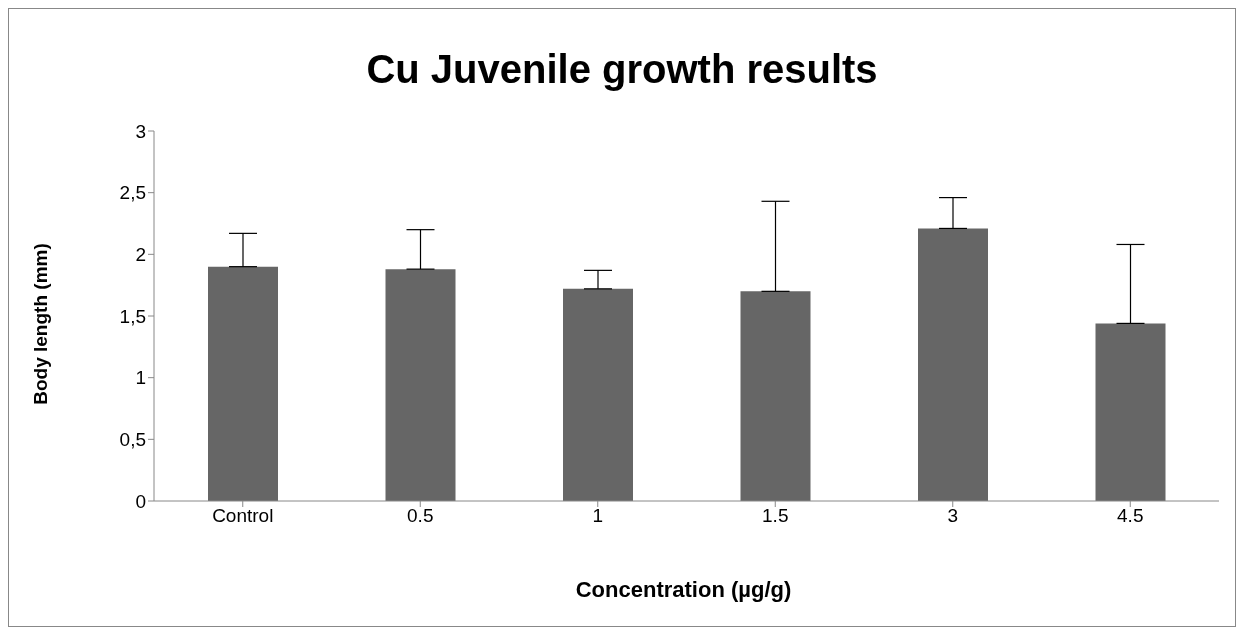  What do you see at coordinates (41, 324) in the screenshot?
I see `y-axis-title: Body length (mm)` at bounding box center [41, 324].